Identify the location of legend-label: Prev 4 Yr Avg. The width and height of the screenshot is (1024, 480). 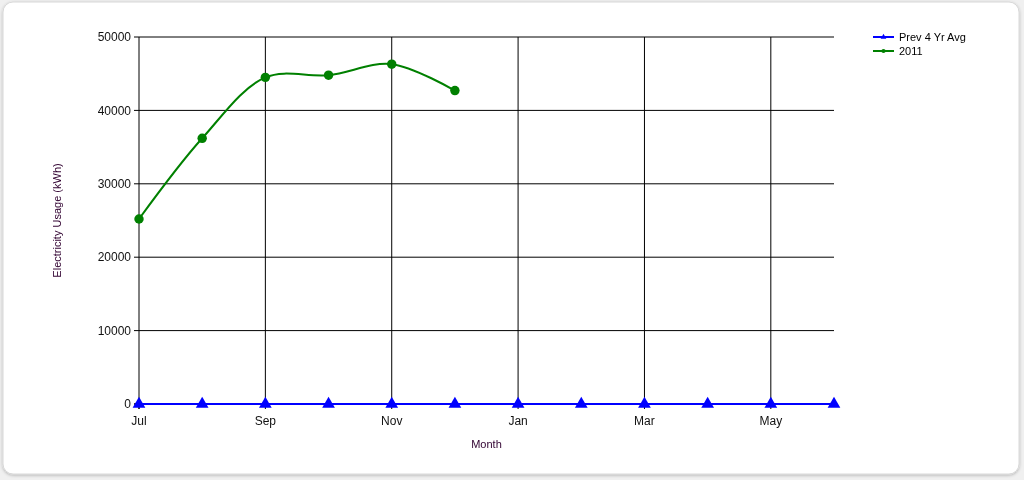
(932, 36).